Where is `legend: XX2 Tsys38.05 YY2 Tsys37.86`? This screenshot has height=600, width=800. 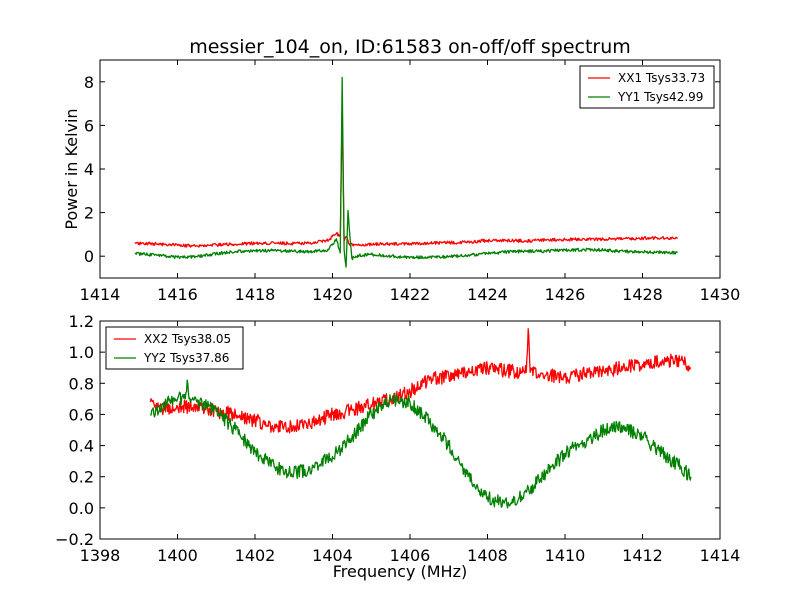 legend: XX2 Tsys38.05 YY2 Tsys37.86 is located at coordinates (174, 348).